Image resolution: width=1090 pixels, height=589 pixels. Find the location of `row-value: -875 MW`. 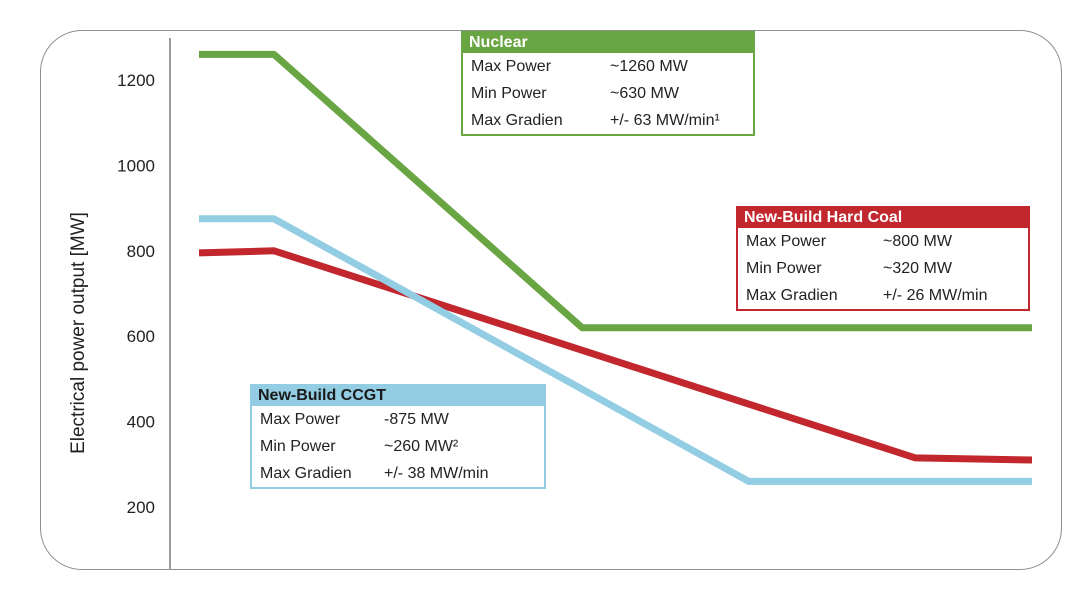

row-value: -875 MW is located at coordinates (416, 419).